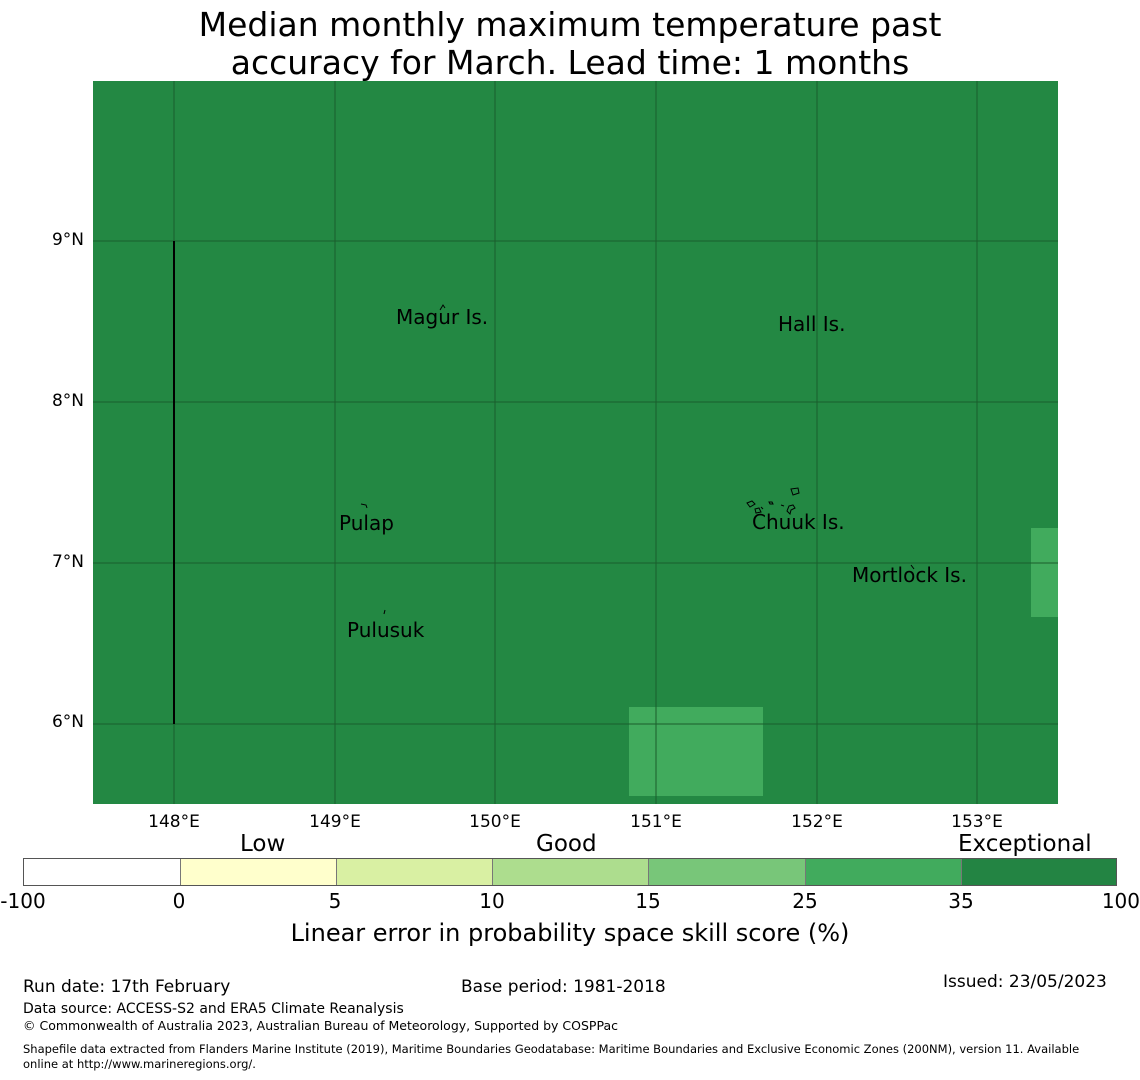 This screenshot has height=1080, width=1140. What do you see at coordinates (912, 567) in the screenshot?
I see `island-mortlock` at bounding box center [912, 567].